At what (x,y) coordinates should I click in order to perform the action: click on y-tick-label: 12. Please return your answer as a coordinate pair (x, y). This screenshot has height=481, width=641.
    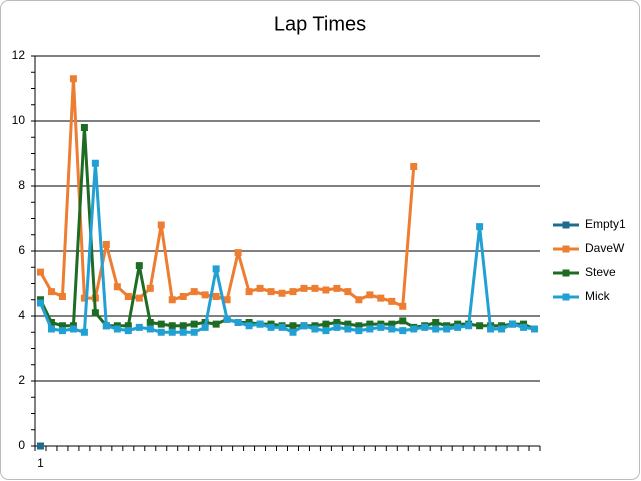
    Looking at the image, I should click on (19, 55).